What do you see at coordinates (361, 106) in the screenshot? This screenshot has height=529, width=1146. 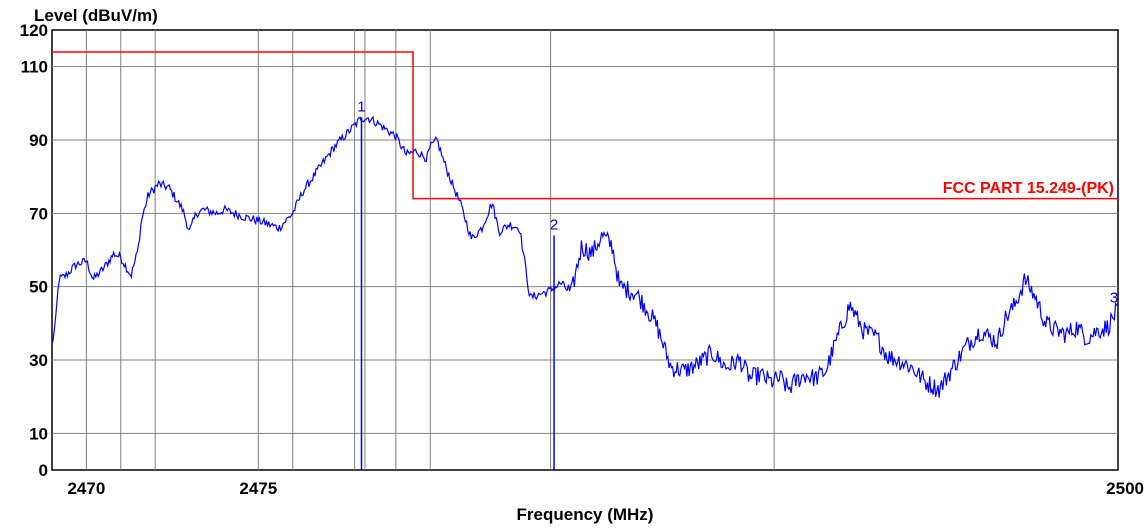 I see `marker-label: 1` at bounding box center [361, 106].